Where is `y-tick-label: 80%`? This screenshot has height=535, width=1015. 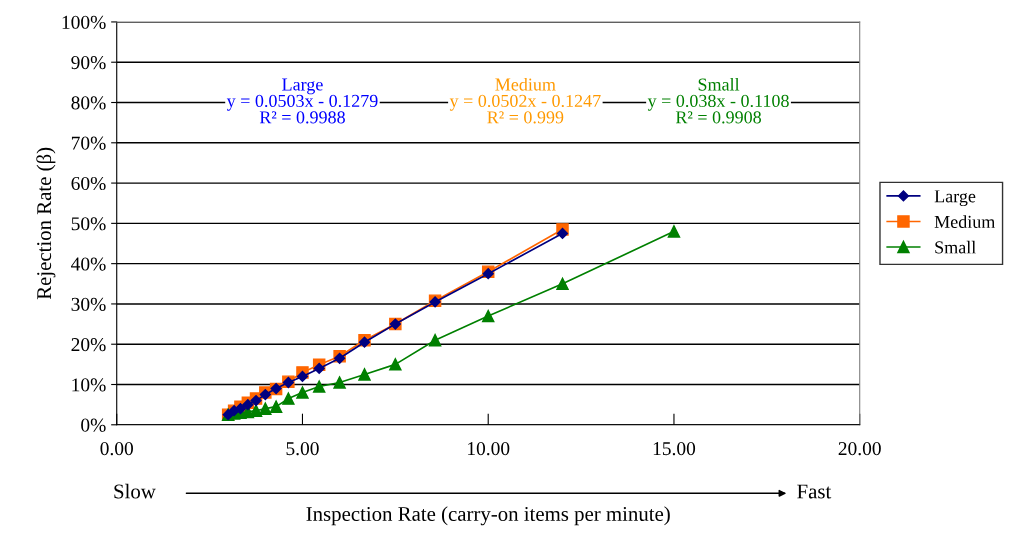 y-tick-label: 80% is located at coordinates (88, 103).